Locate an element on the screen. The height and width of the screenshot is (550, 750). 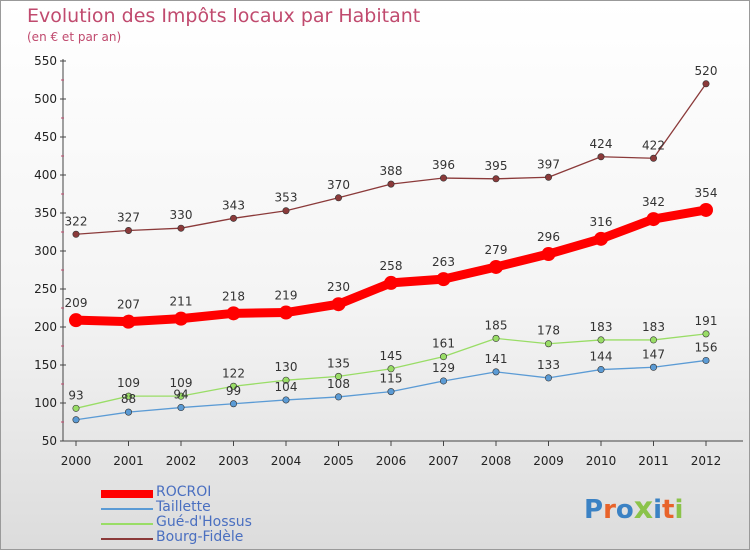
legend-label: ROCROI is located at coordinates (184, 492).